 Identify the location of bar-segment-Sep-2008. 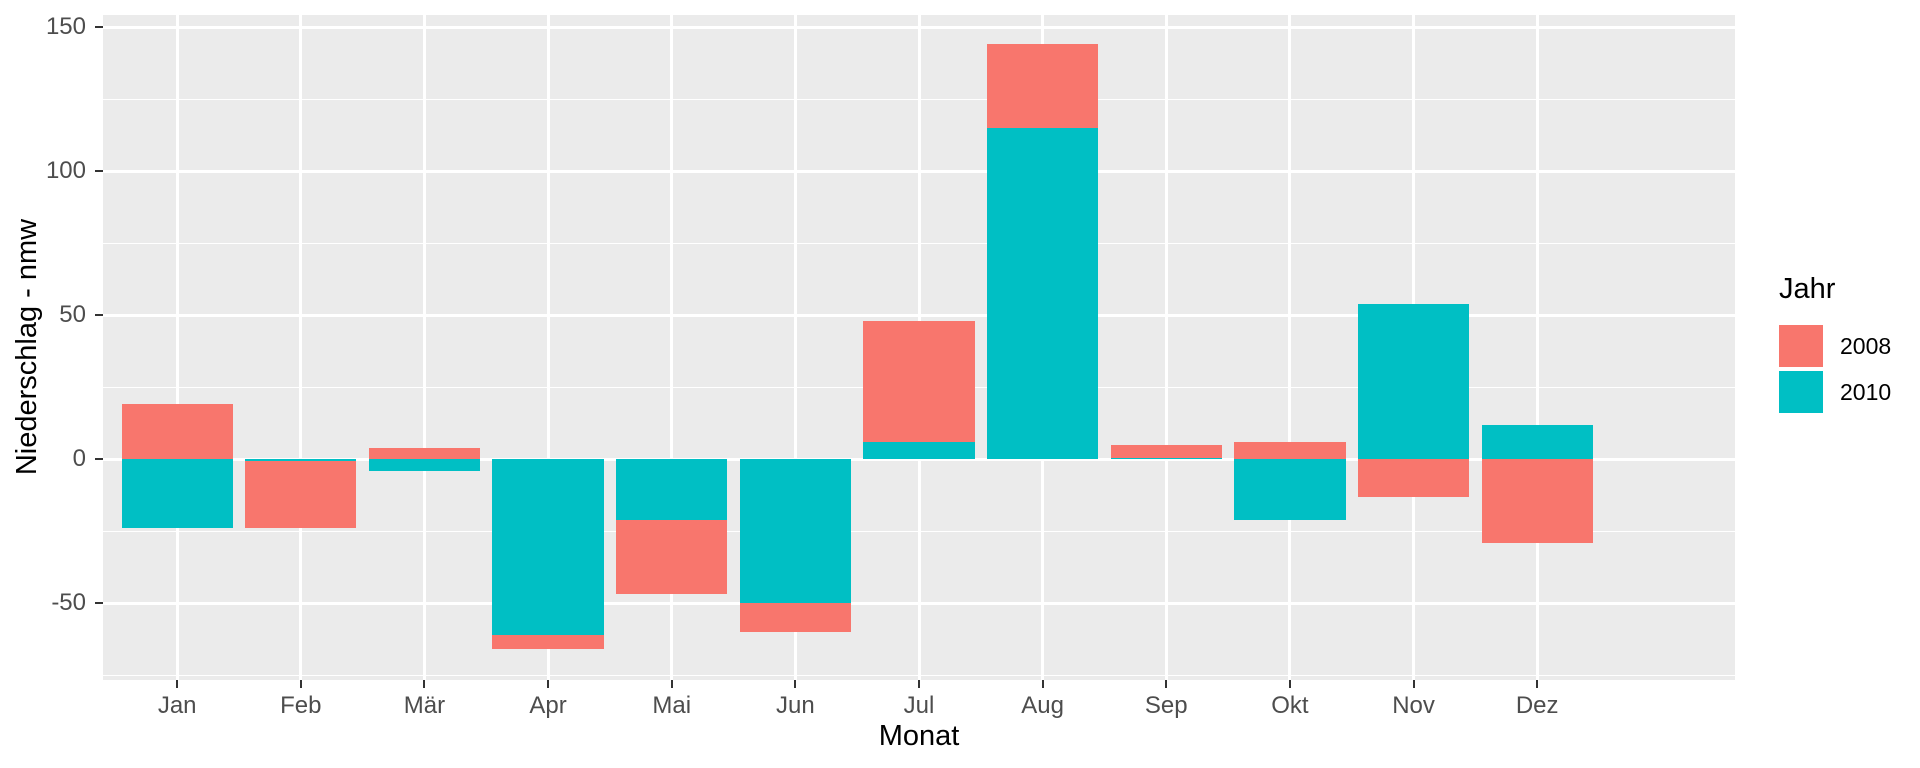
(1166, 451).